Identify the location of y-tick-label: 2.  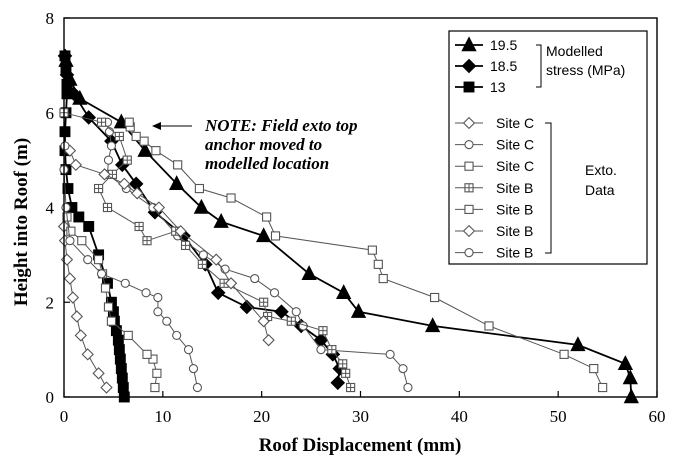
(50, 302).